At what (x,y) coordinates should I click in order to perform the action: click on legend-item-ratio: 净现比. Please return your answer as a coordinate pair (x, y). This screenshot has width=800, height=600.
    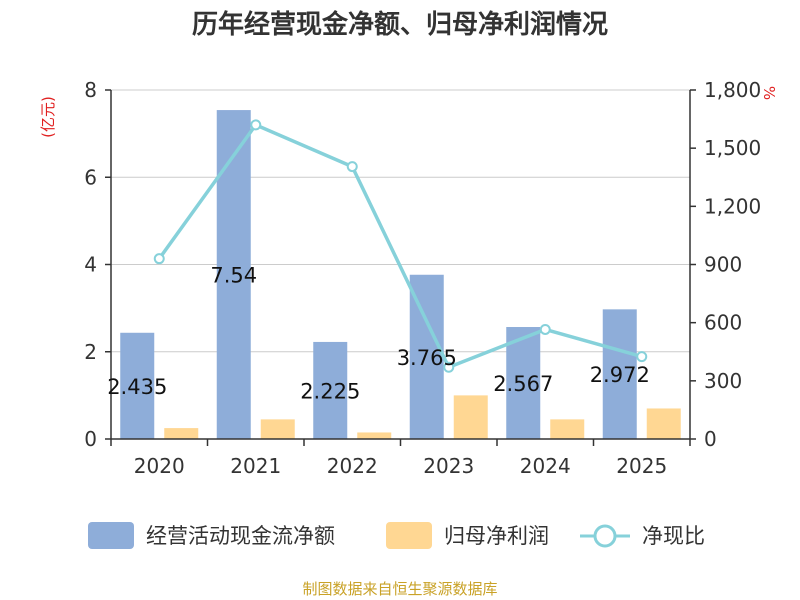
    Looking at the image, I should click on (642, 536).